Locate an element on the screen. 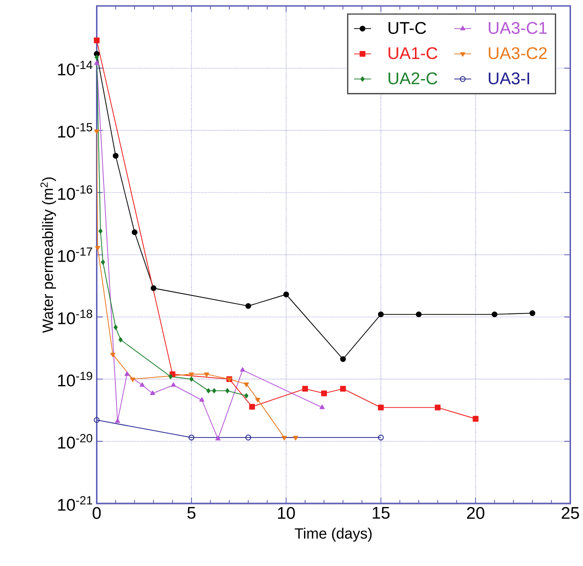 The image size is (583, 566). y-tick-label: 10$^{-21}$ is located at coordinates (75, 503).